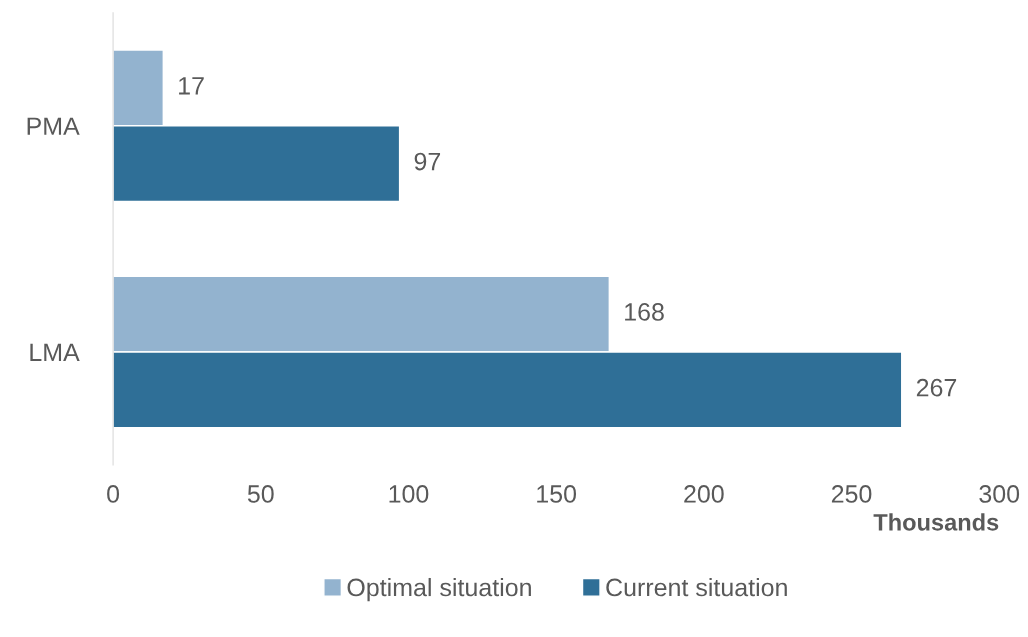  What do you see at coordinates (704, 494) in the screenshot?
I see `x-tick-label: 200` at bounding box center [704, 494].